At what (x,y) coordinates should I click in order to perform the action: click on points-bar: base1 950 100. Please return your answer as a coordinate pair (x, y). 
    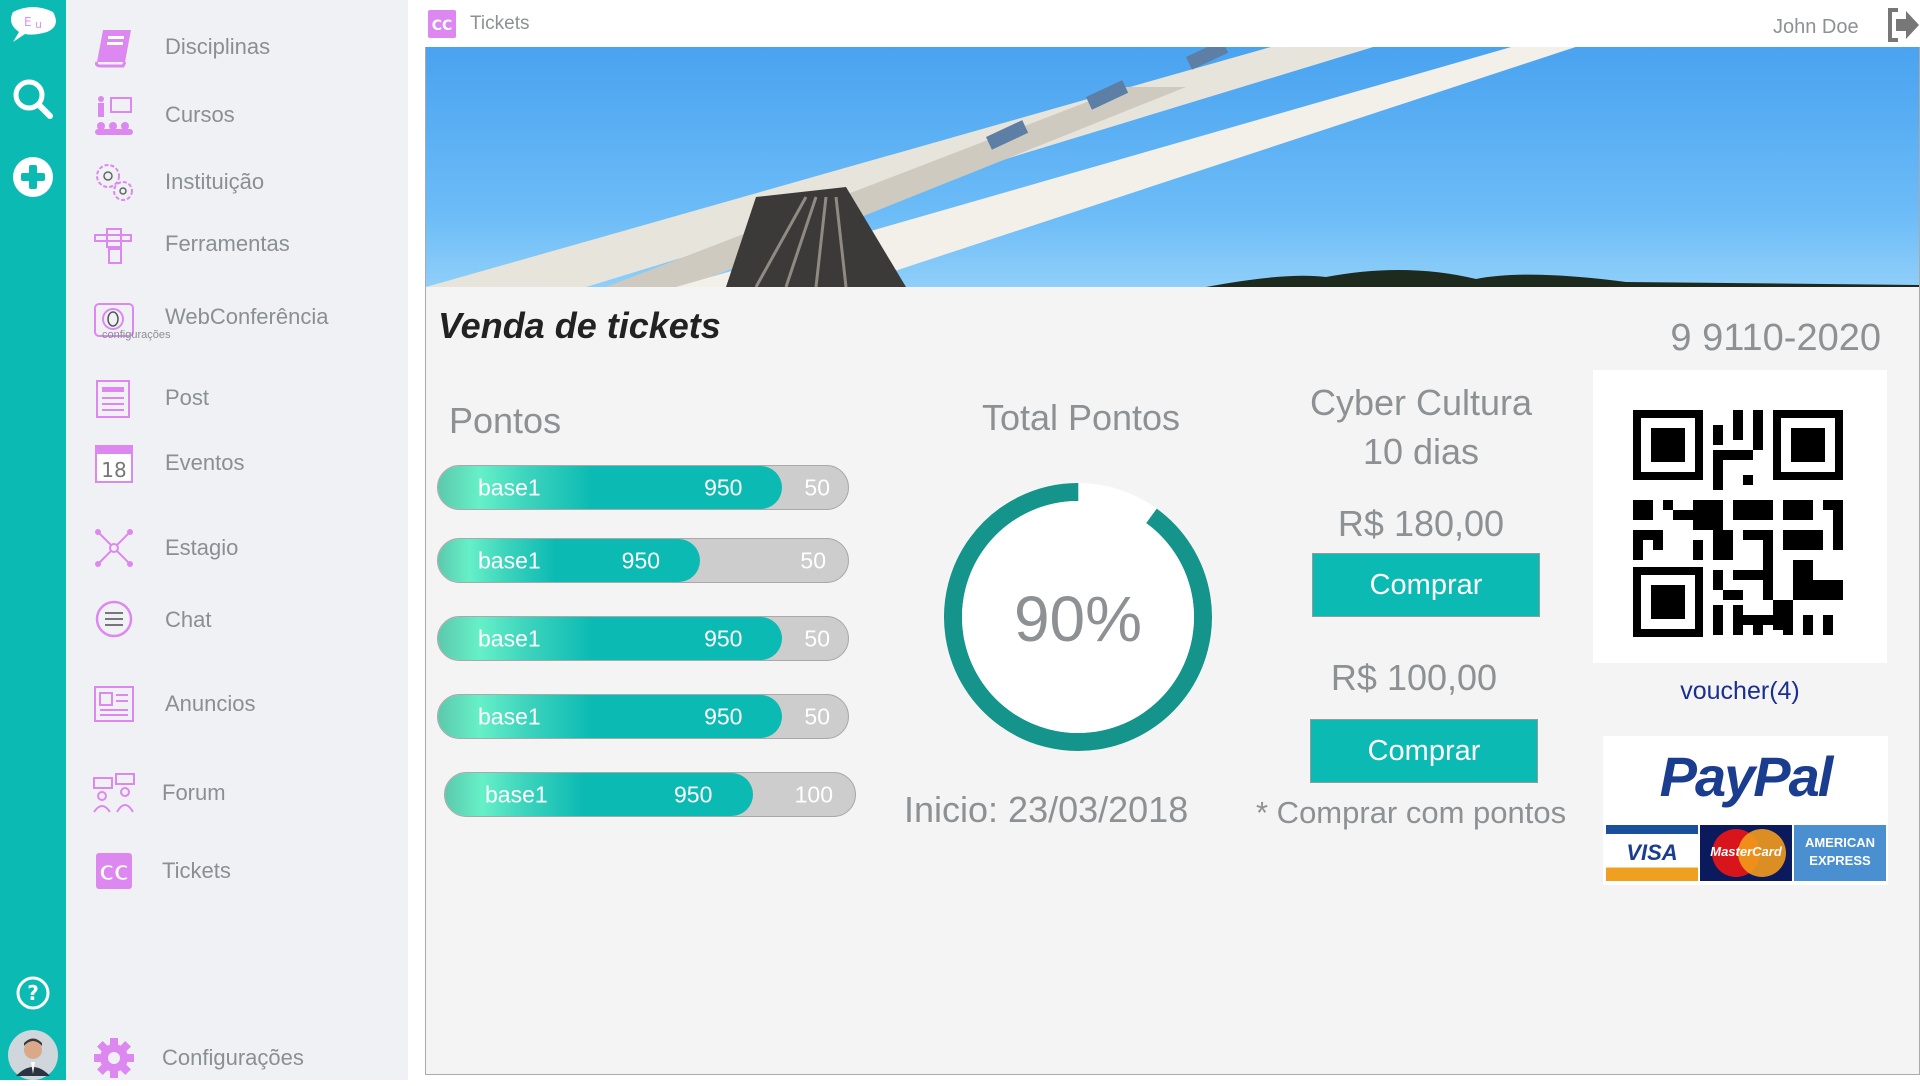
    Looking at the image, I should click on (650, 794).